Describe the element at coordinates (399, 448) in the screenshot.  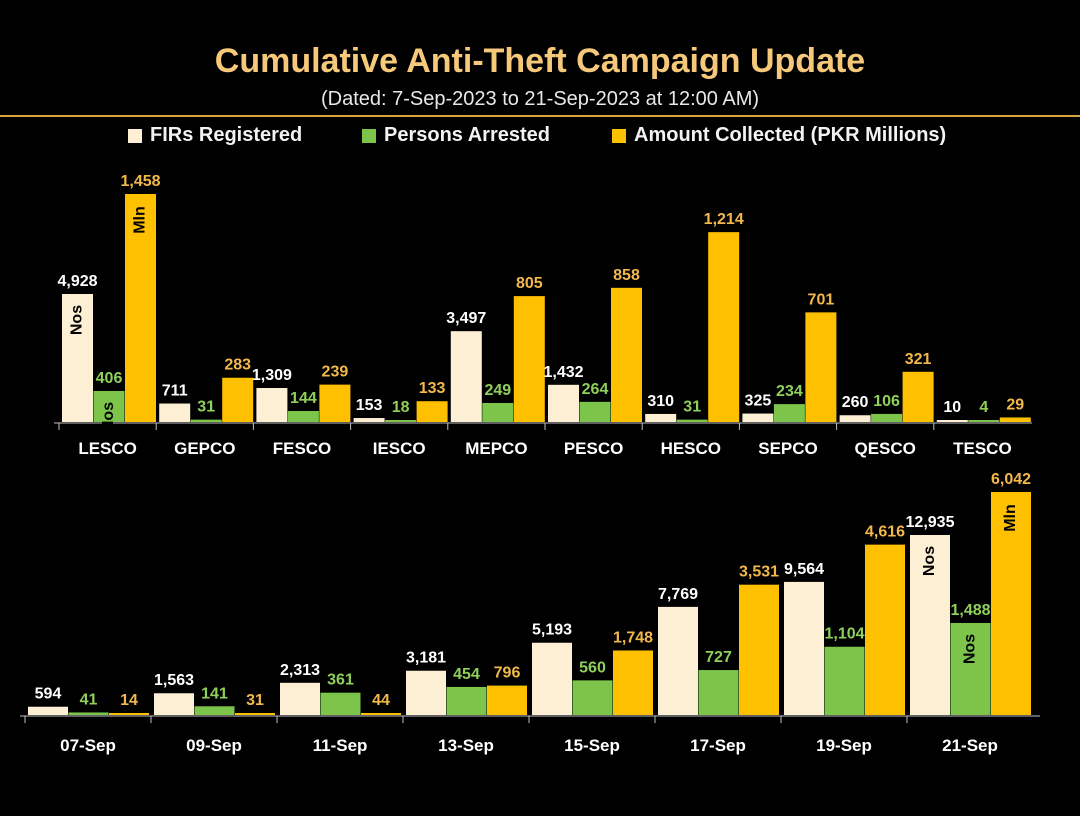
I see `category-label: IESCO` at that location.